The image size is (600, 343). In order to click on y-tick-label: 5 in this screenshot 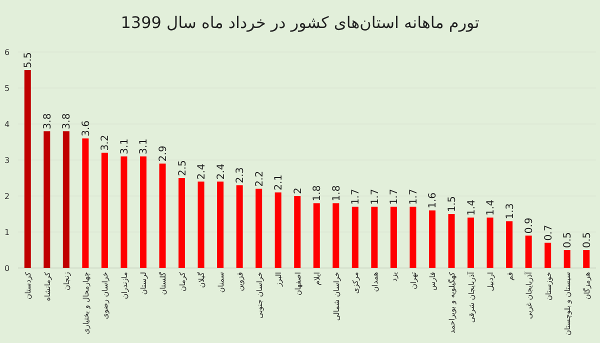, I will do `click(7, 88)`.